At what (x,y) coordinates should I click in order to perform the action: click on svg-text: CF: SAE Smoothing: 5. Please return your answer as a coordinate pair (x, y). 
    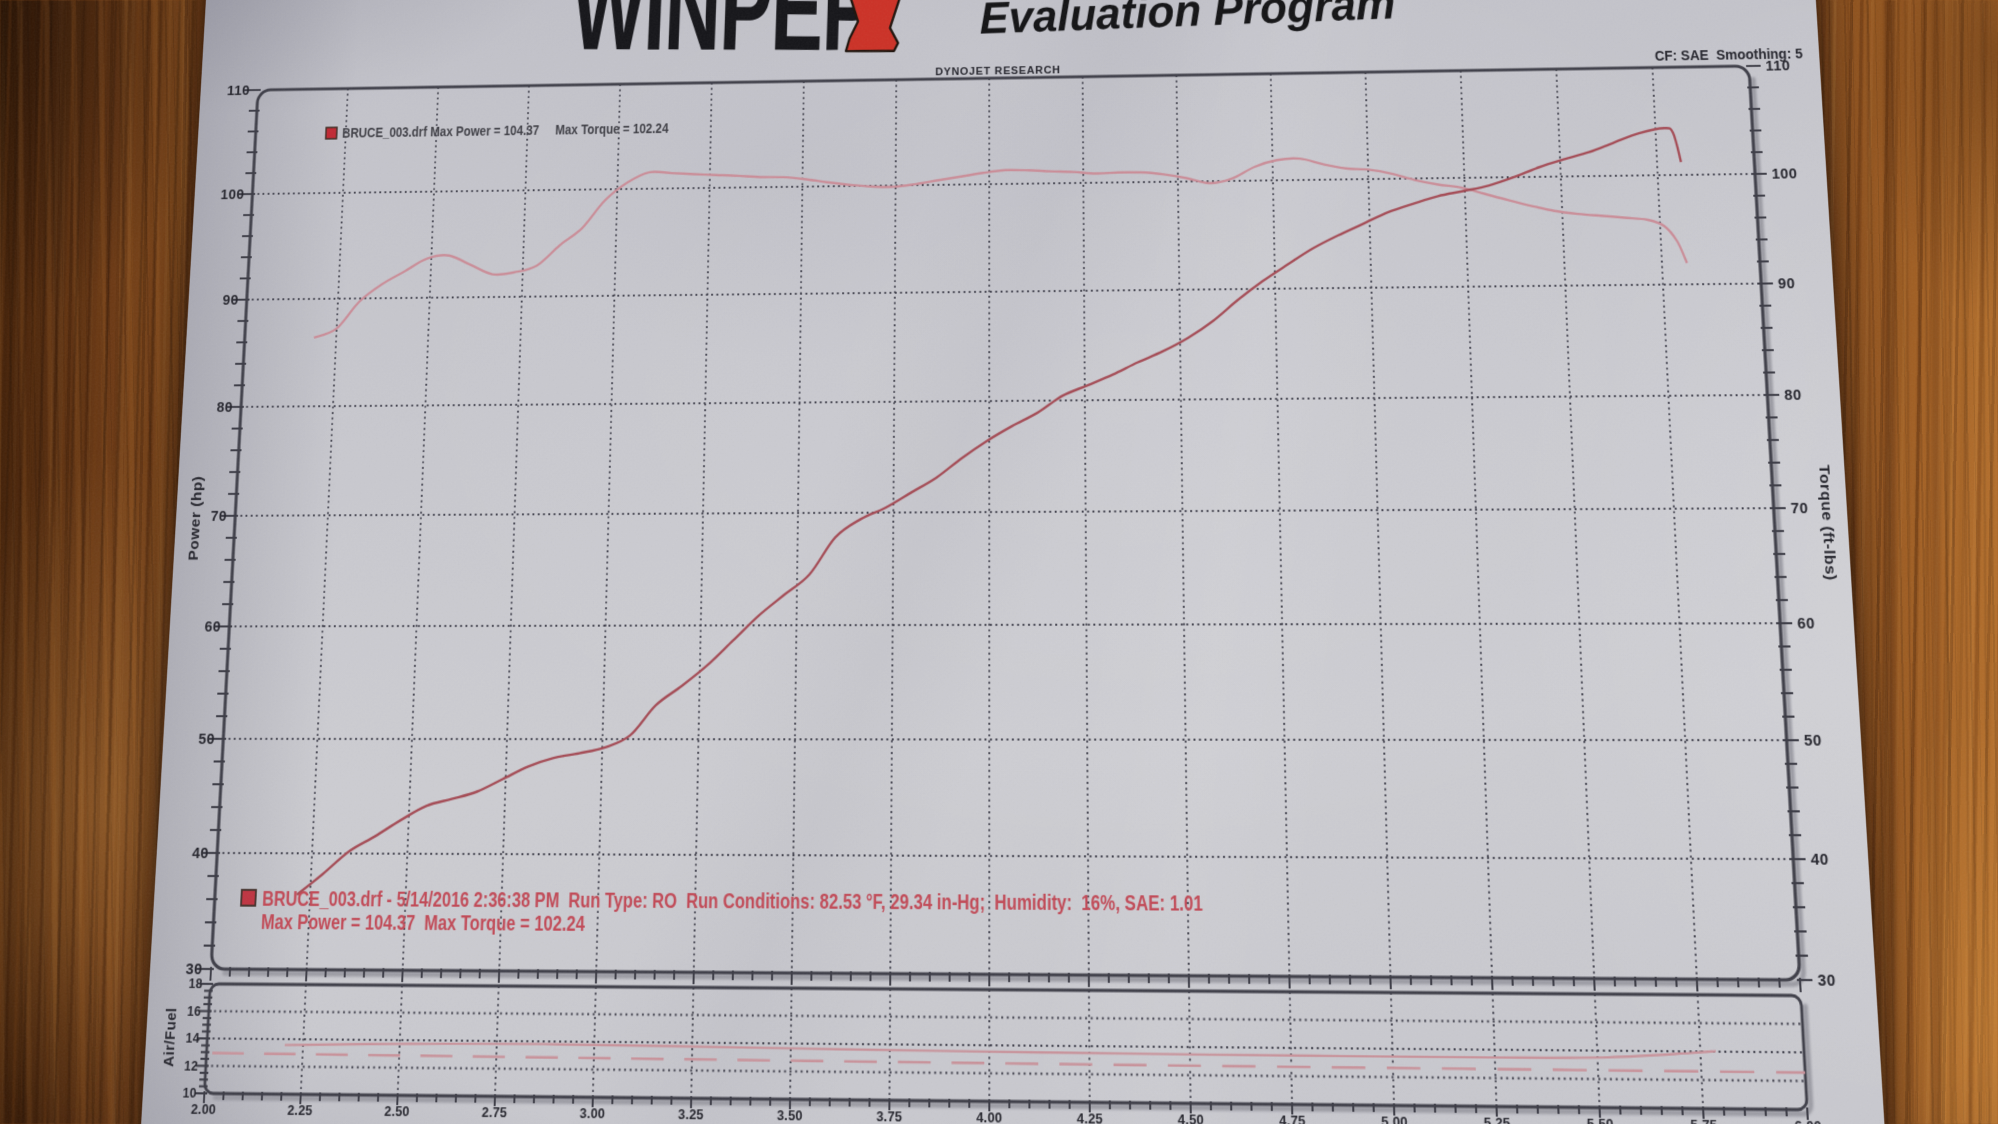
    Looking at the image, I should click on (1728, 54).